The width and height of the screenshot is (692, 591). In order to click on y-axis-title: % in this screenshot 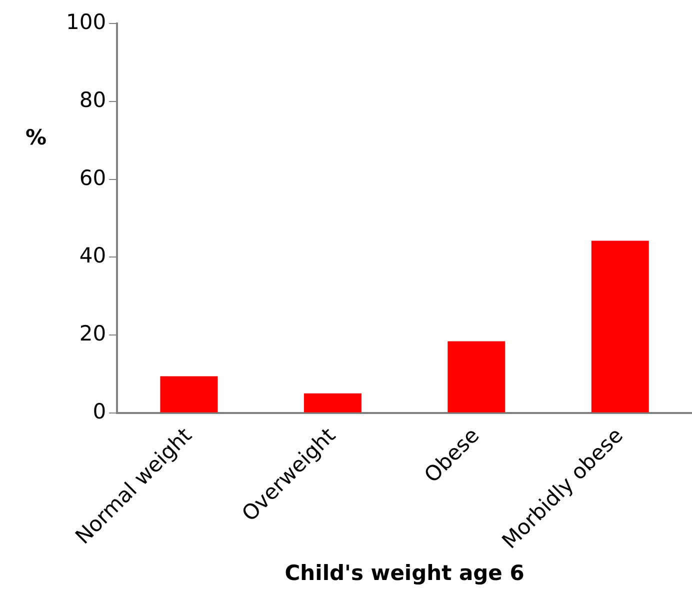, I will do `click(36, 137)`.